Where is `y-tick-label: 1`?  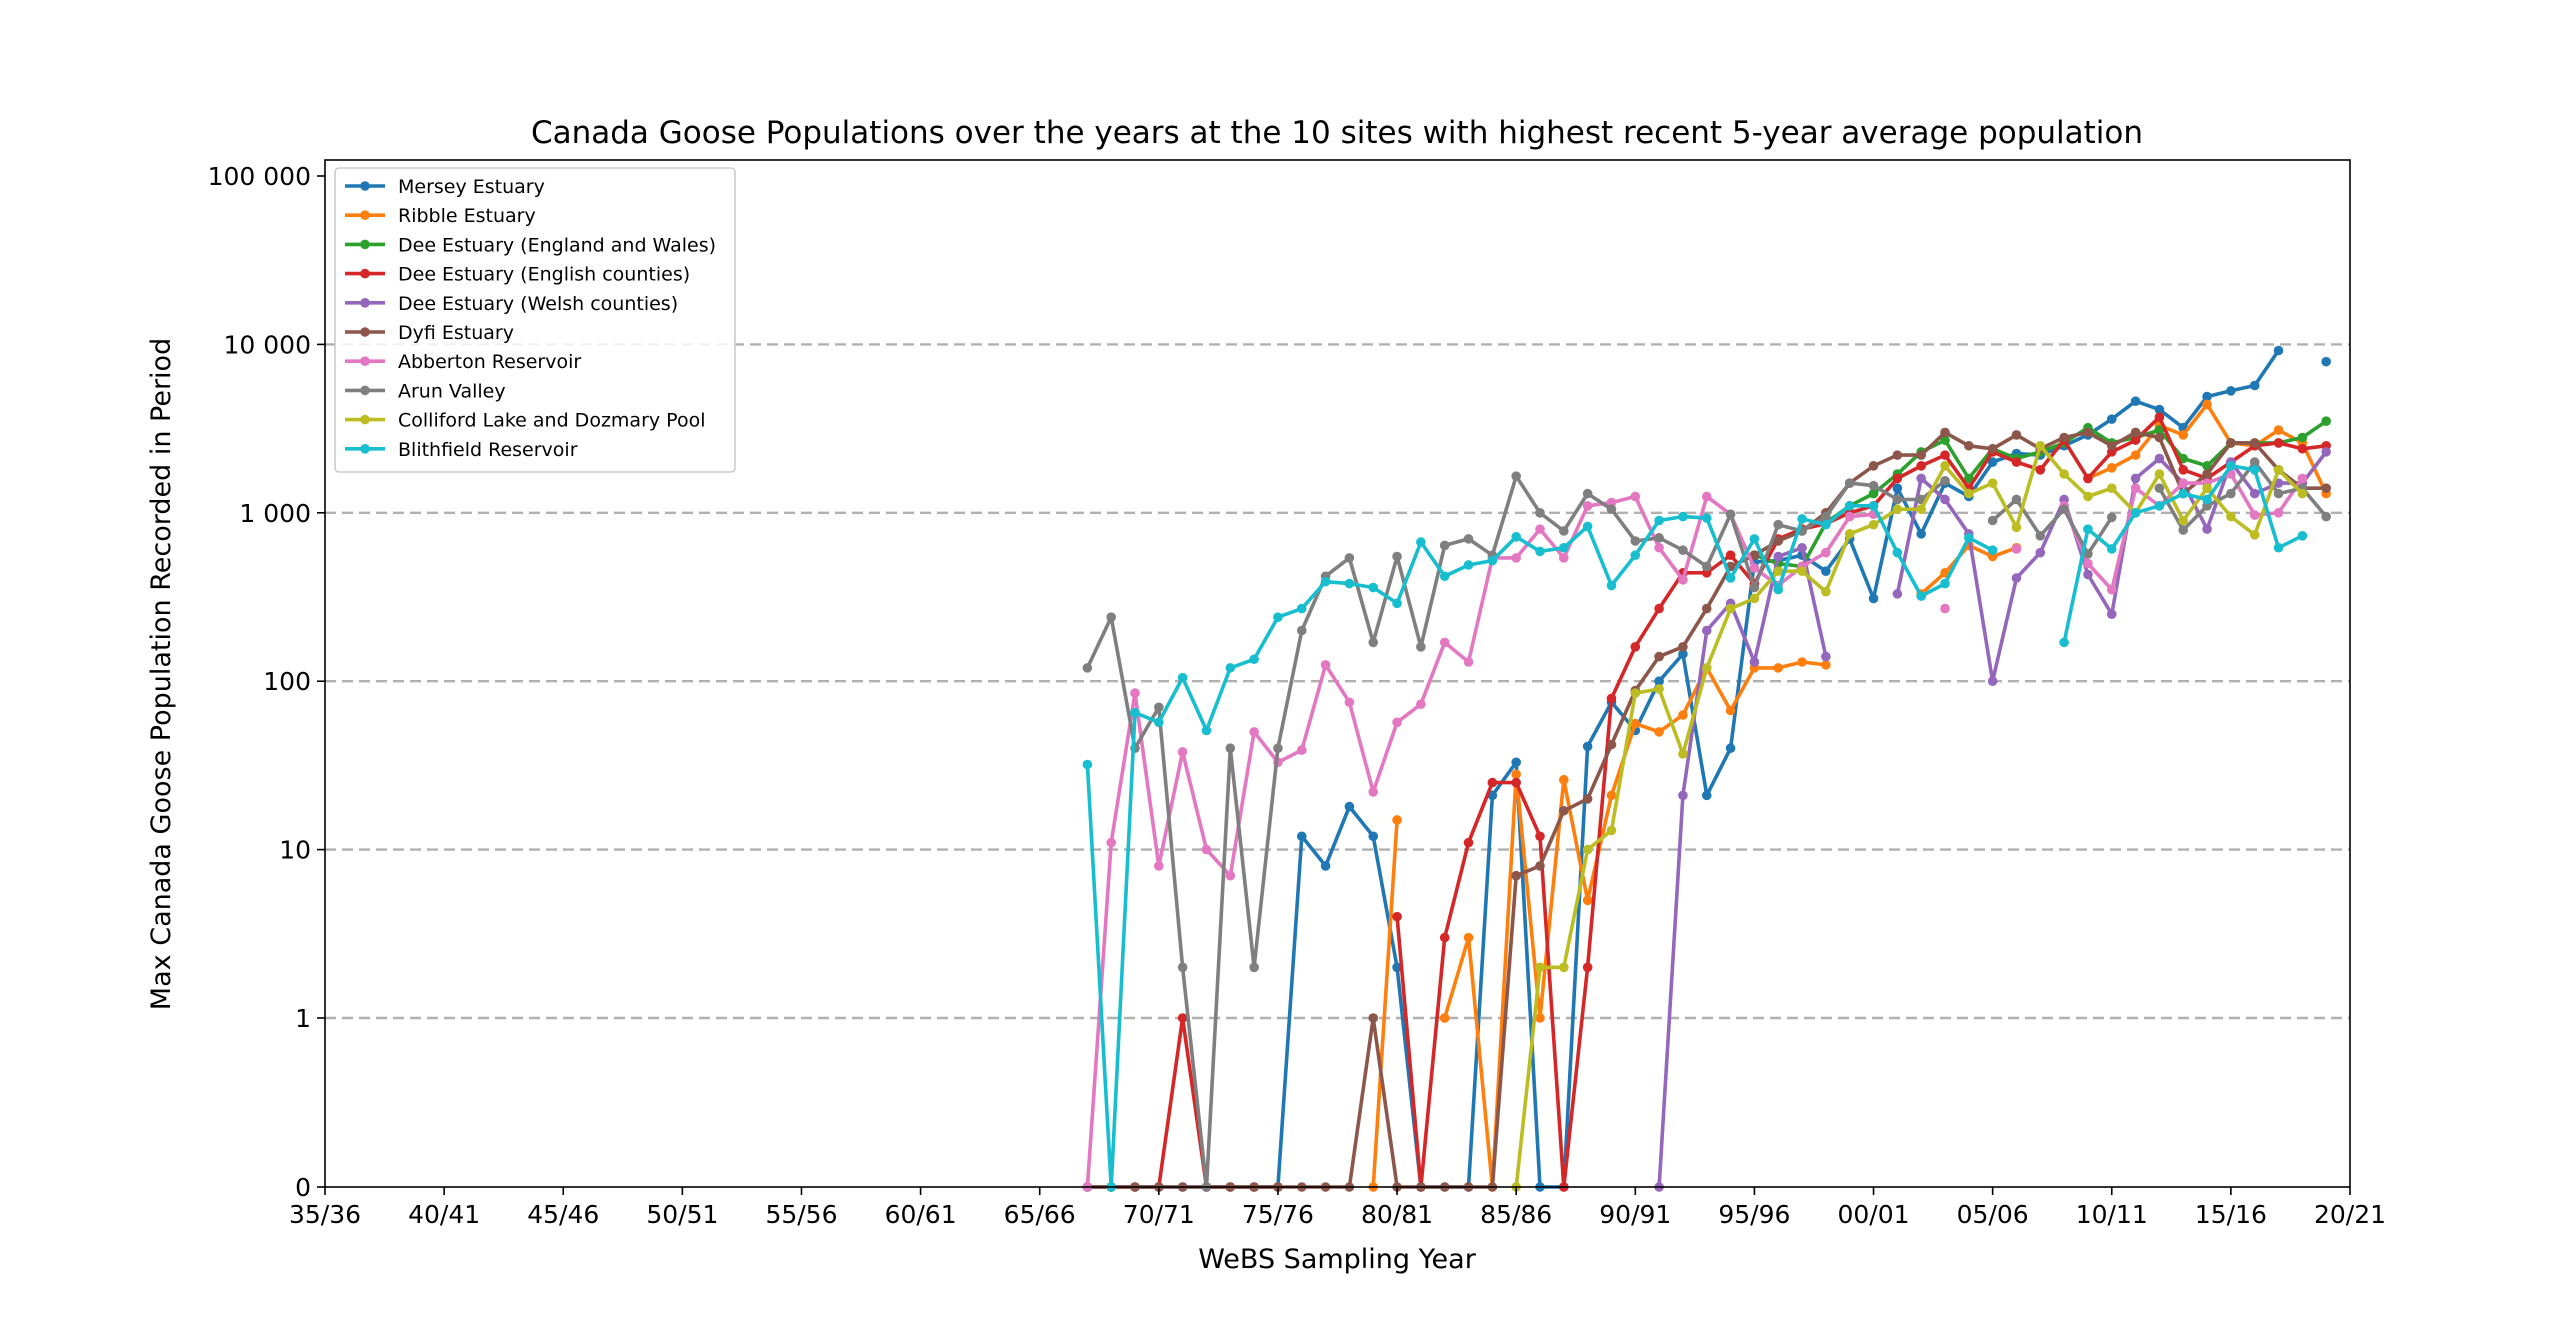
y-tick-label: 1 is located at coordinates (303, 1018).